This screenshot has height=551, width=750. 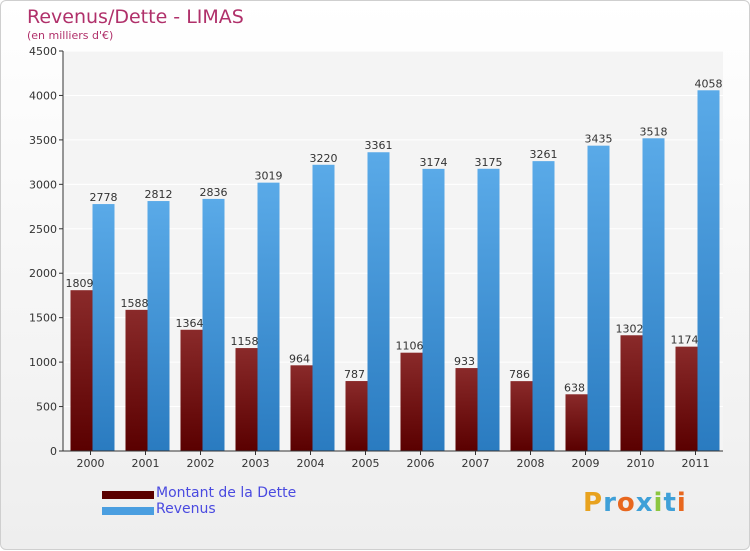 I want to click on data-label-debt: 933, so click(x=464, y=361).